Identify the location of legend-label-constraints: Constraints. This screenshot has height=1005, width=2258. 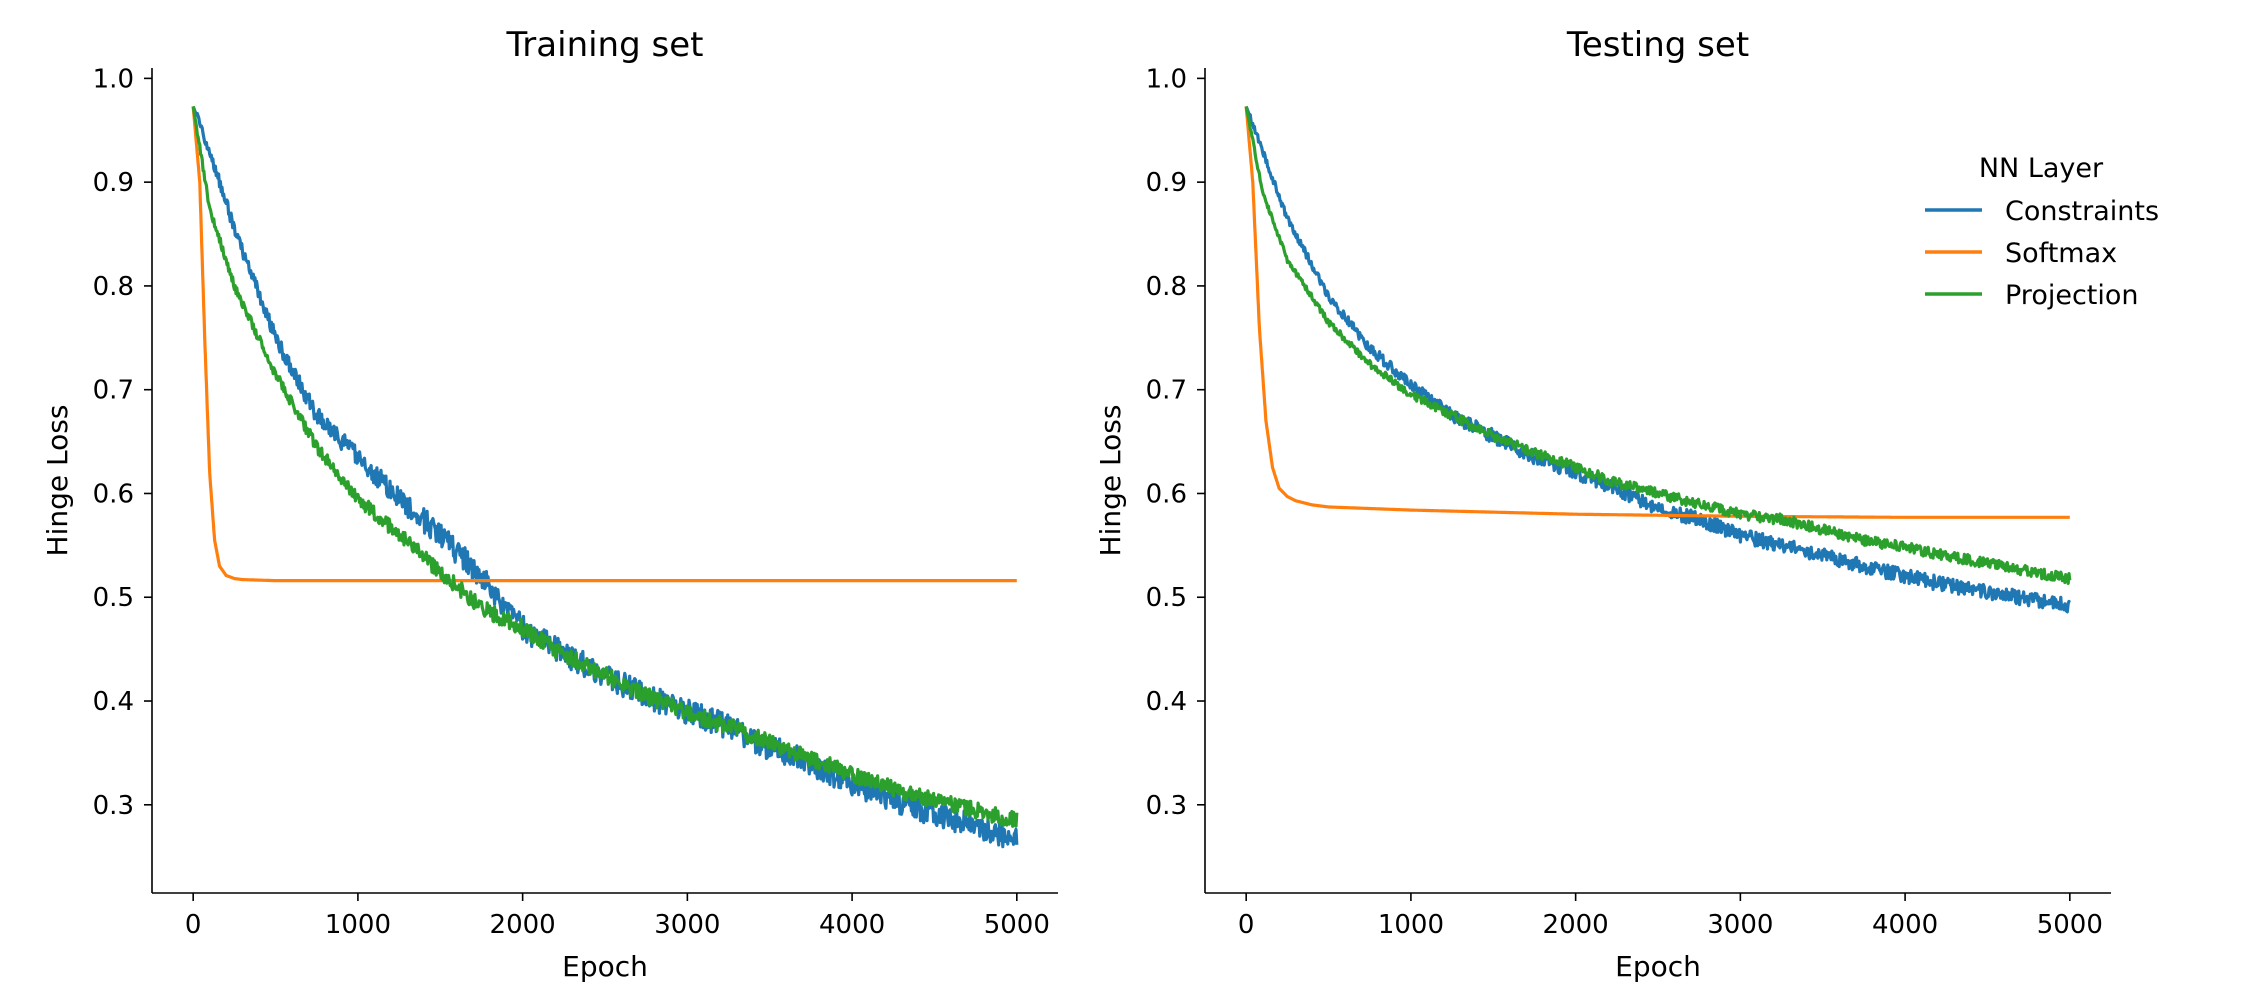
(2082, 211).